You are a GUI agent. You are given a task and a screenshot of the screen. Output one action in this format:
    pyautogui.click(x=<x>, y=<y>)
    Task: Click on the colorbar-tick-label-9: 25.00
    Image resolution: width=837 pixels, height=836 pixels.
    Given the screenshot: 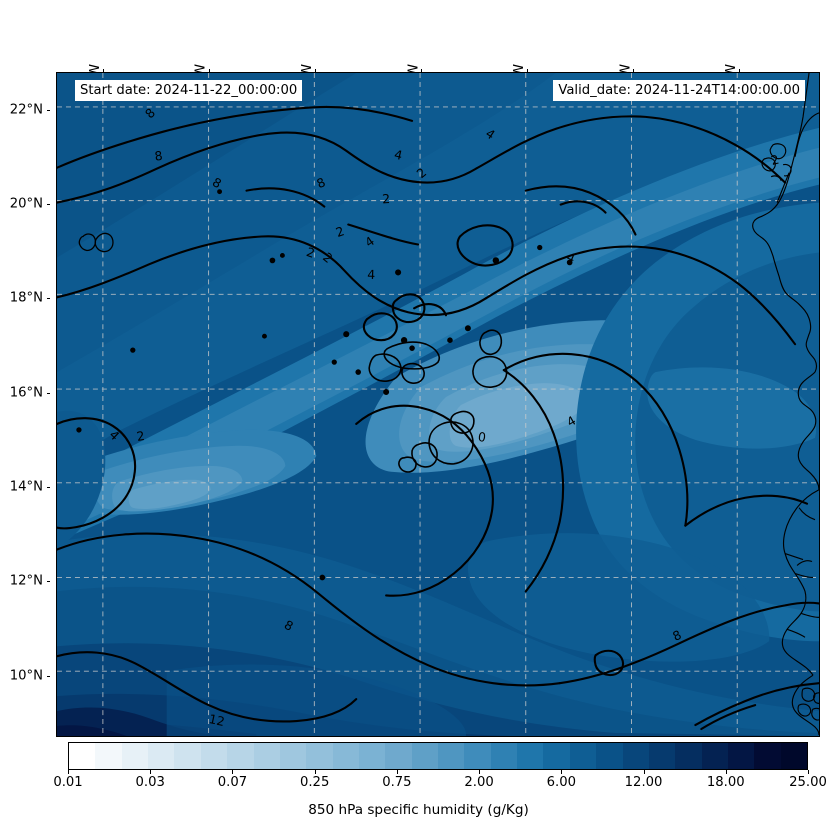 What is the action you would take?
    pyautogui.click(x=808, y=782)
    